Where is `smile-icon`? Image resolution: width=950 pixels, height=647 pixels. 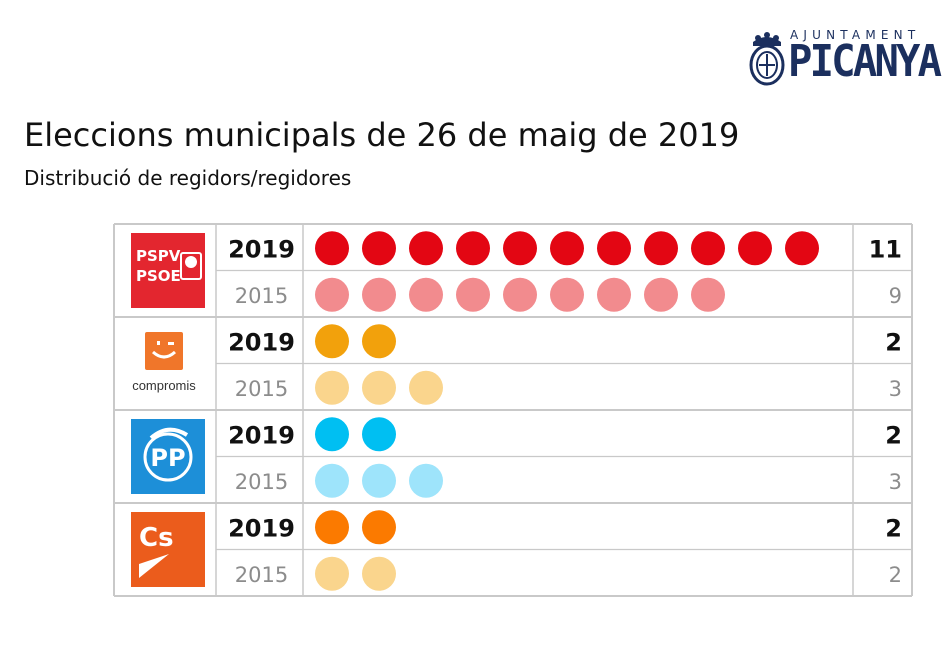
smile-icon is located at coordinates (164, 354).